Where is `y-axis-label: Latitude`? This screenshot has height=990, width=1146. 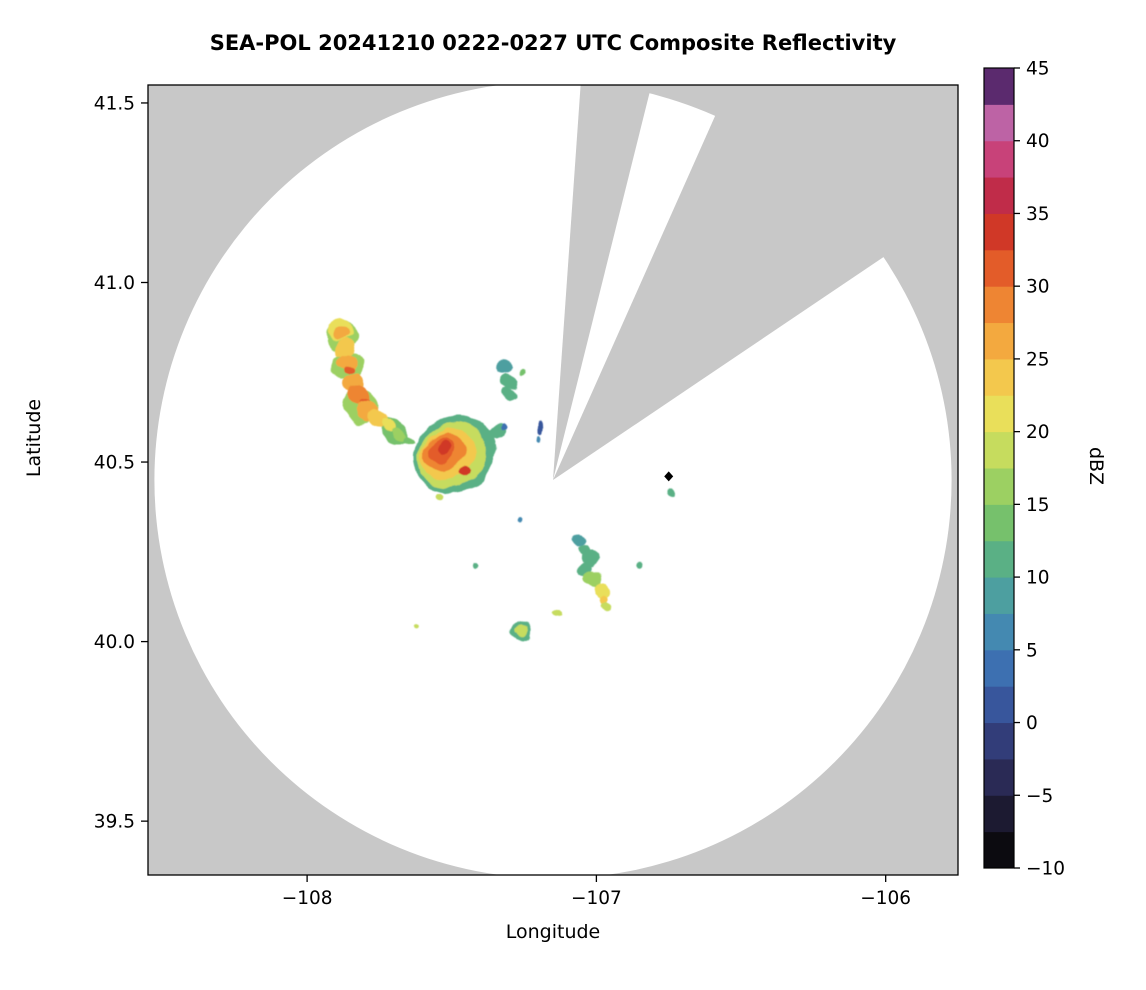 y-axis-label: Latitude is located at coordinates (34, 438).